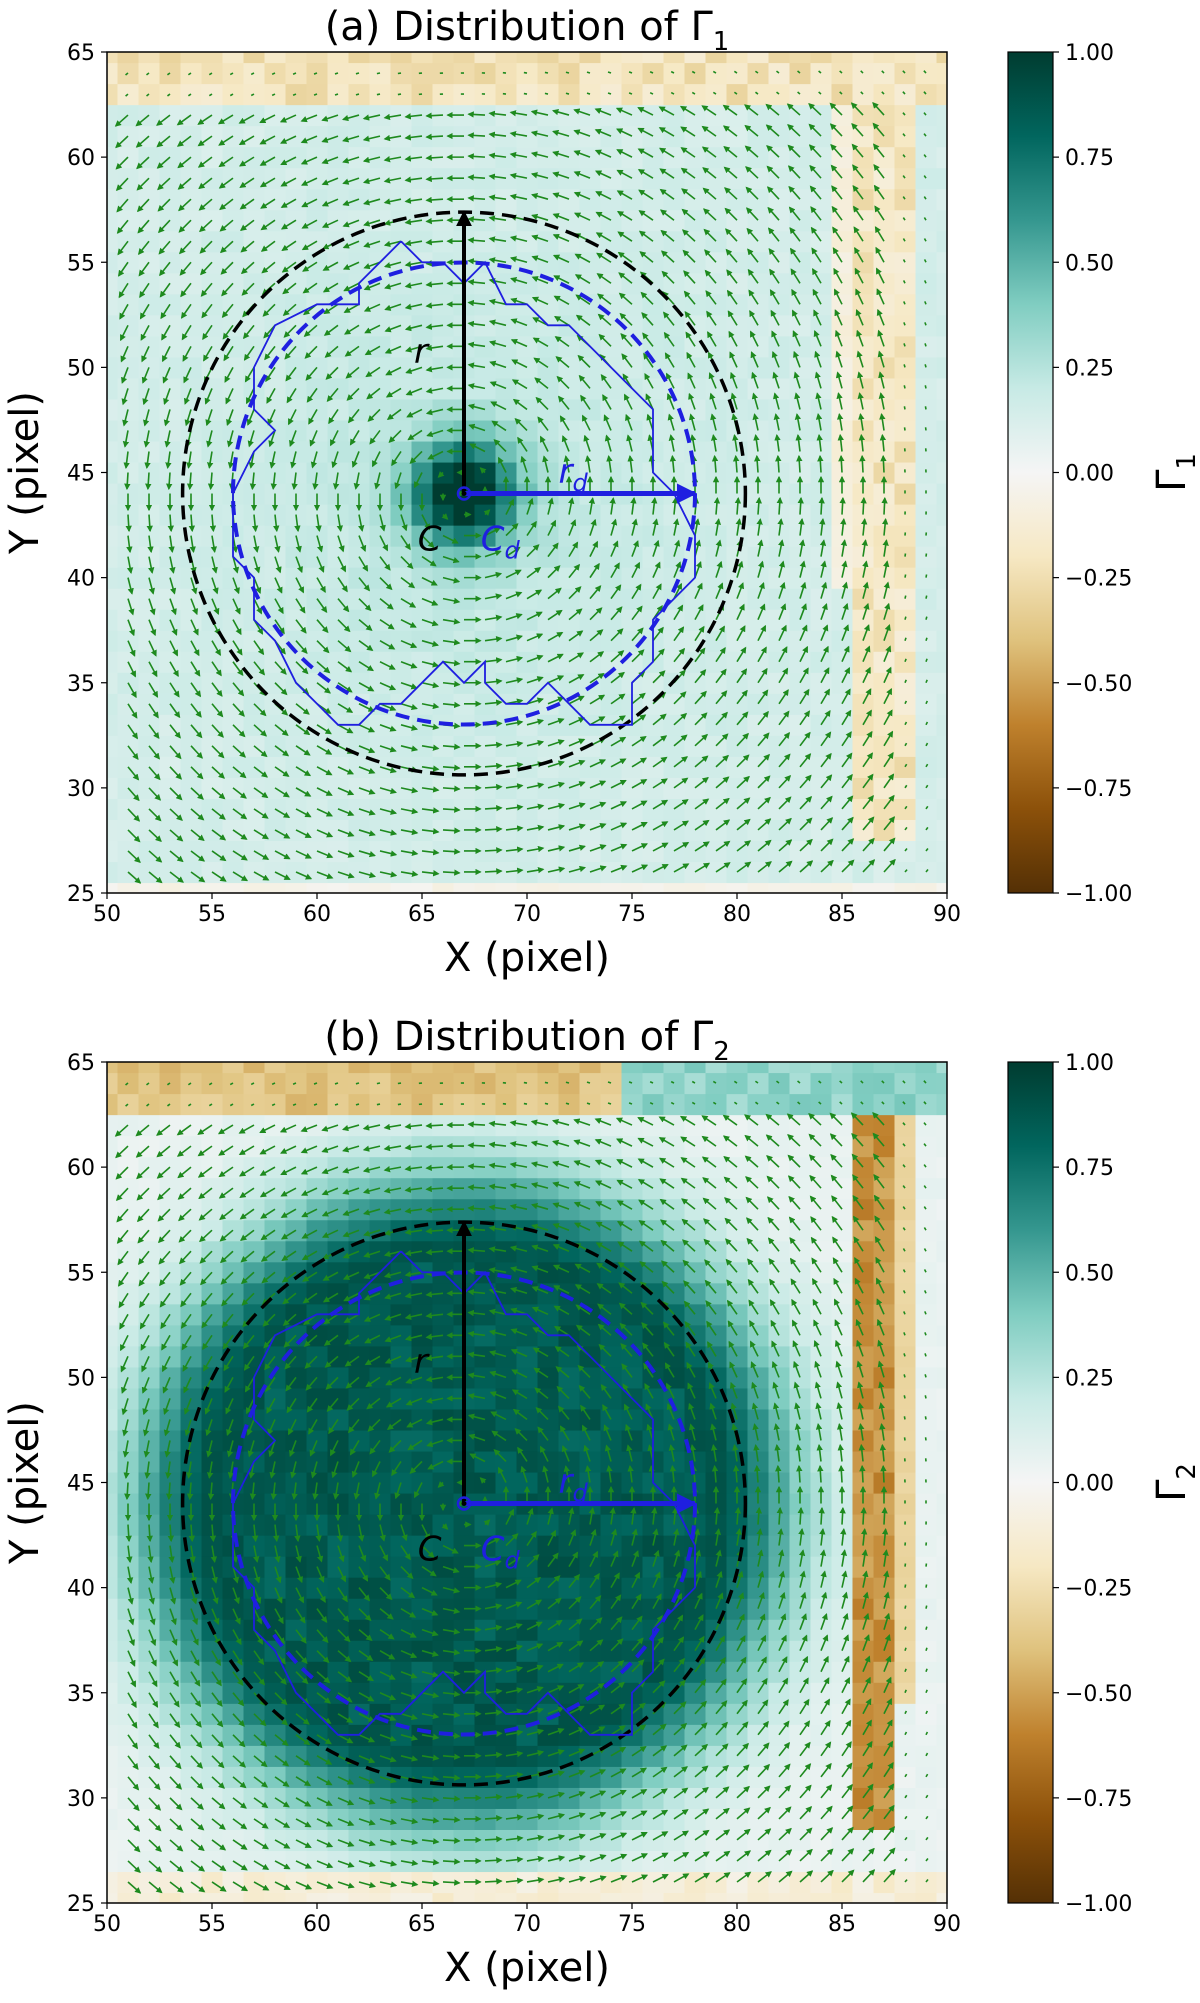  I want to click on y-tick-label: 55, so click(81, 263).